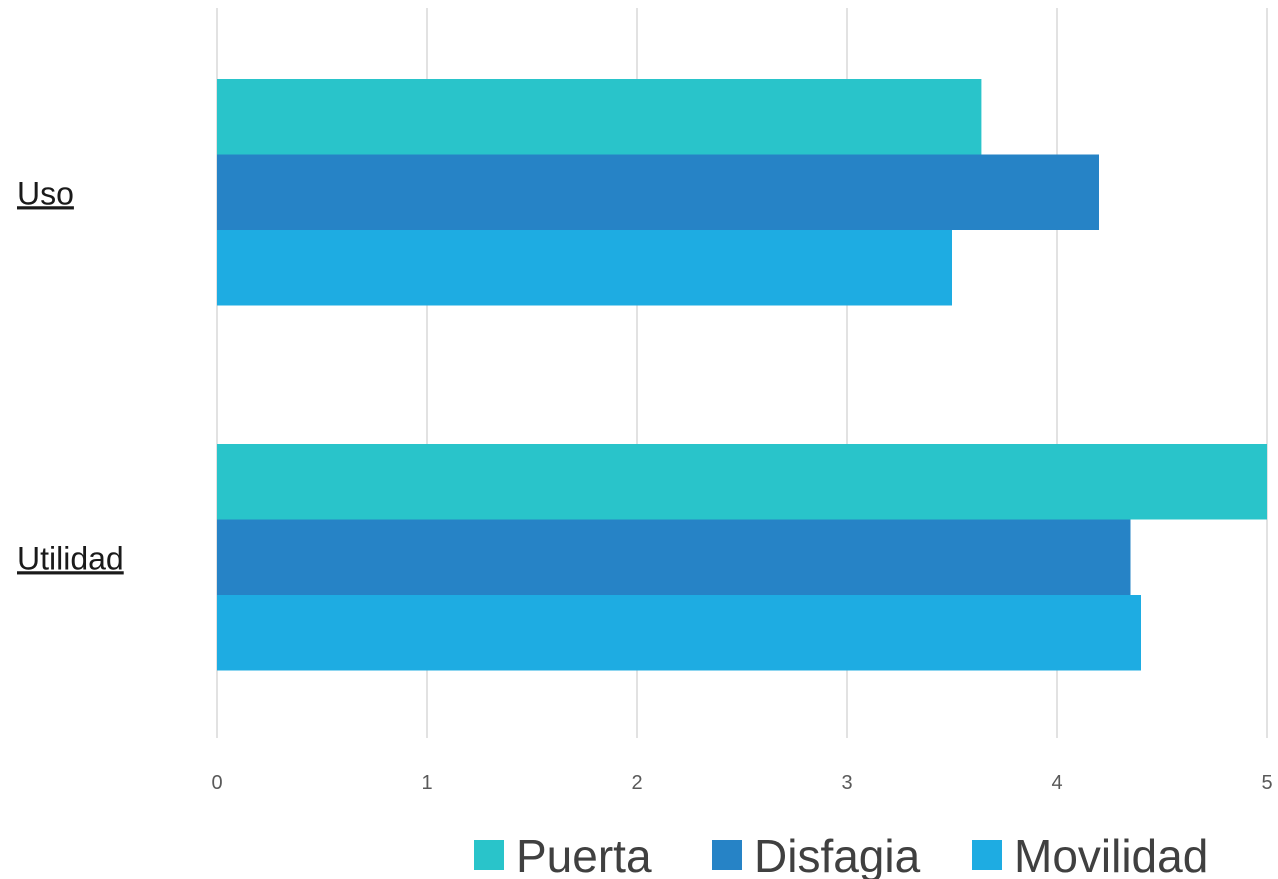 This screenshot has height=879, width=1278. I want to click on bar-puerta-utilidad, so click(742, 482).